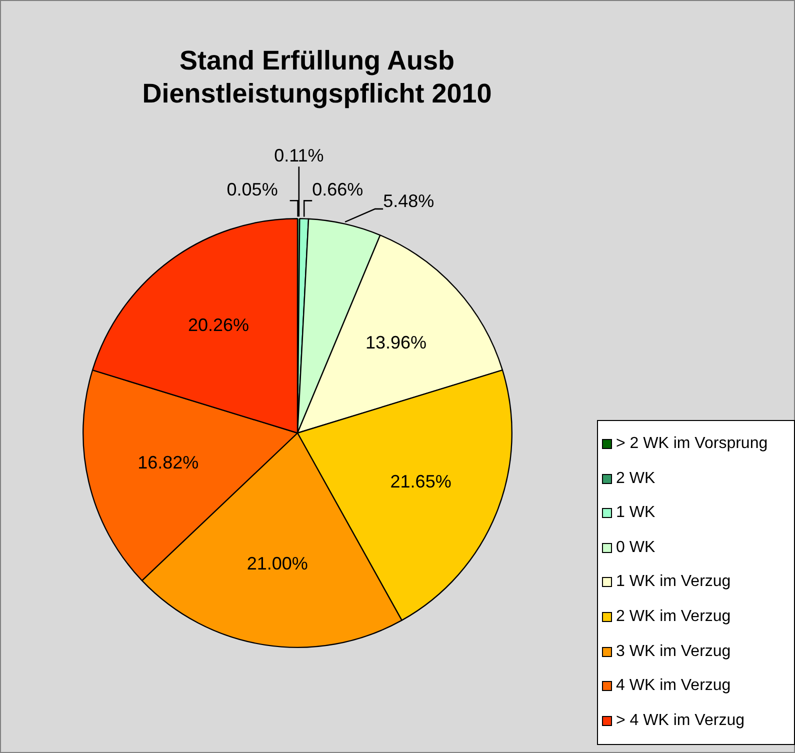 This screenshot has height=753, width=795. Describe the element at coordinates (673, 617) in the screenshot. I see `legend-label: 2 WK im Verzug` at that location.